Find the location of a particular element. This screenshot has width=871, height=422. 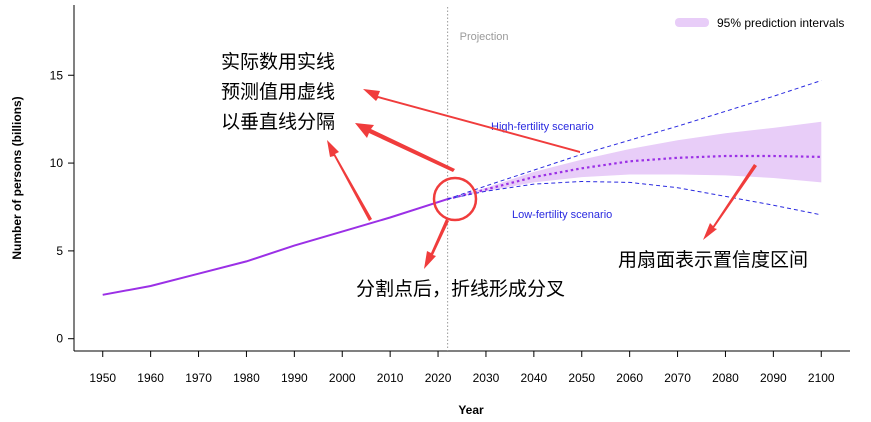

x-tick-label: 2060 is located at coordinates (629, 378).